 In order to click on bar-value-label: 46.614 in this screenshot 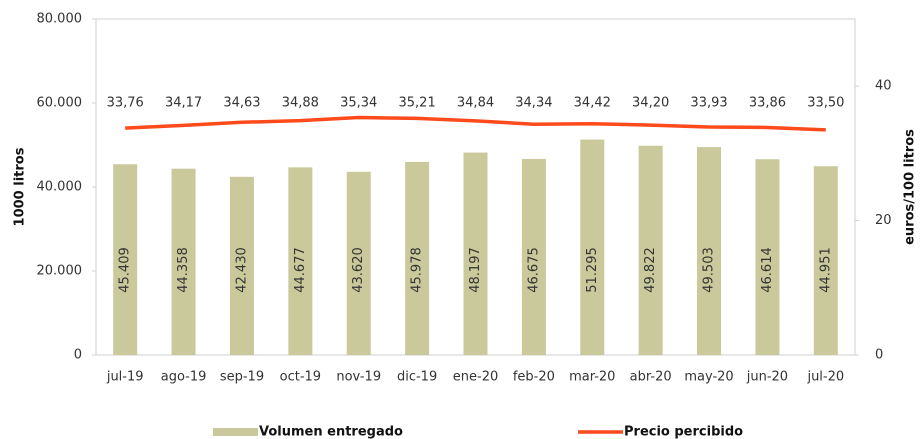, I will do `click(767, 270)`.